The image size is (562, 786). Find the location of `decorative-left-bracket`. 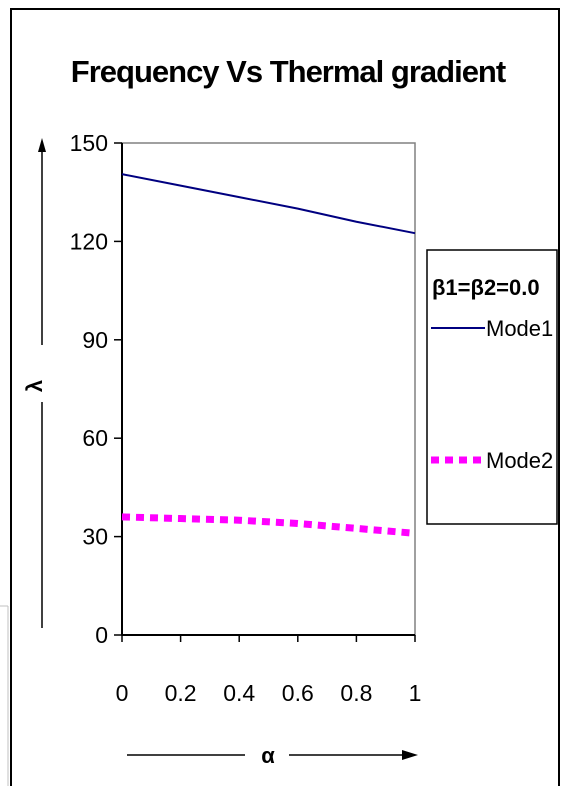

decorative-left-bracket is located at coordinates (4, 695).